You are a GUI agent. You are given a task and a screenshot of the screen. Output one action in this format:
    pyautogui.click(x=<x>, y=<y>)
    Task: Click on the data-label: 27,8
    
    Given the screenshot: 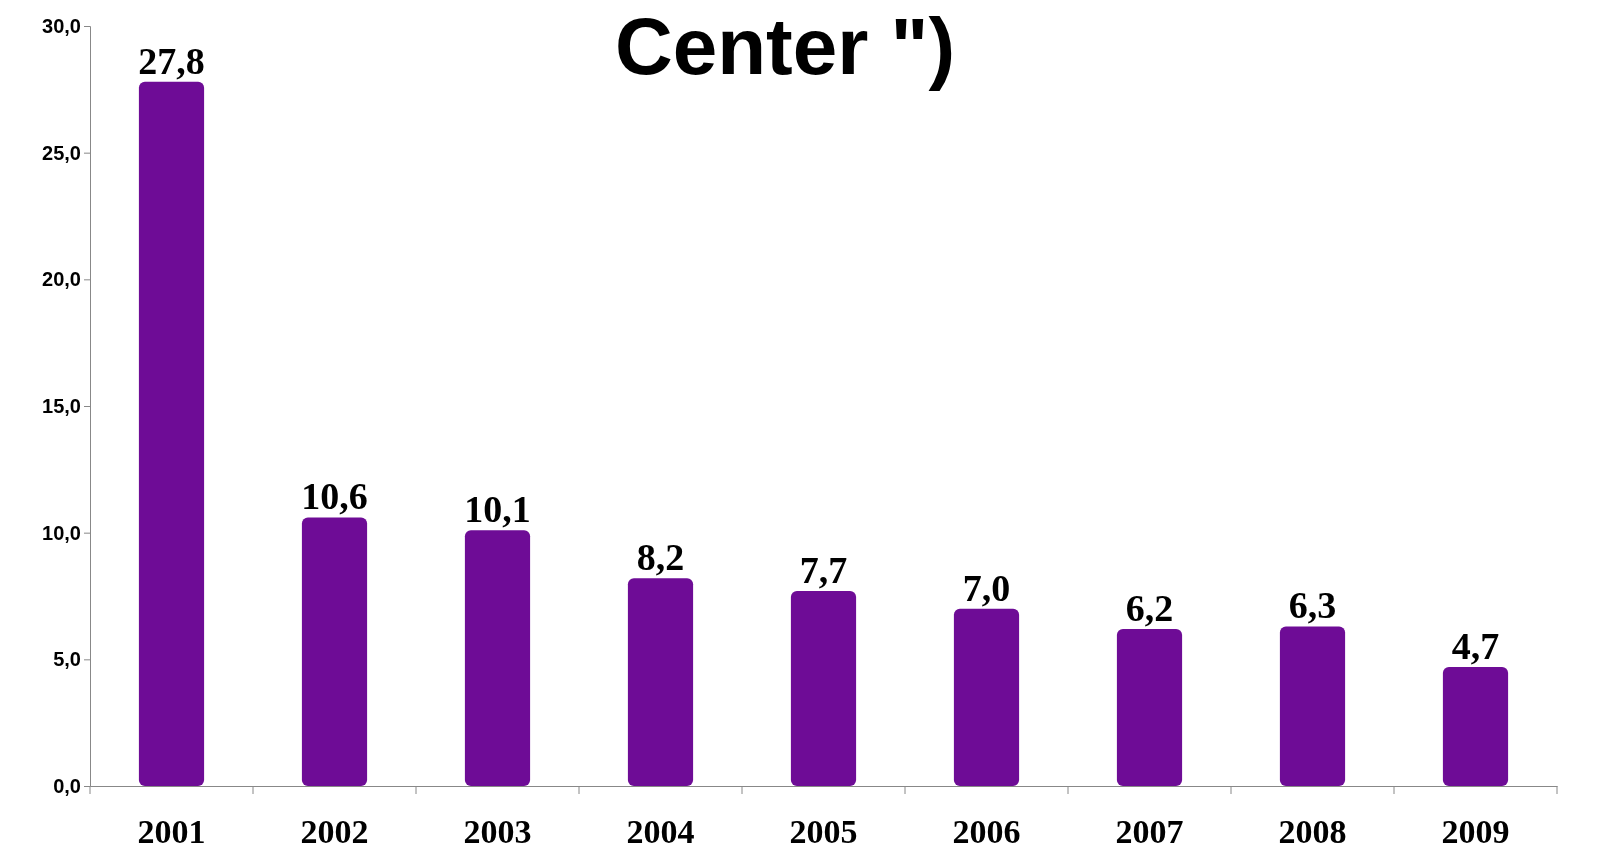 What is the action you would take?
    pyautogui.click(x=171, y=60)
    